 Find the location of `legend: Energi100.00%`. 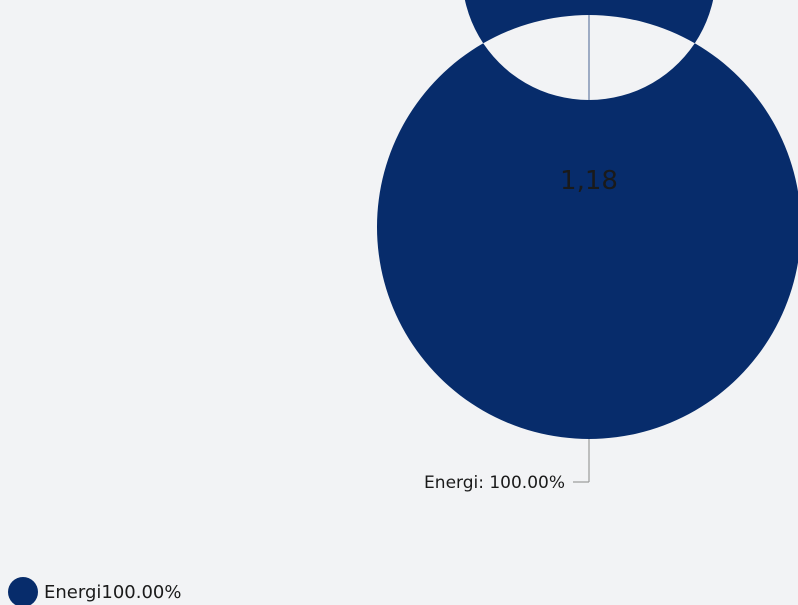

legend: Energi100.00% is located at coordinates (95, 591).